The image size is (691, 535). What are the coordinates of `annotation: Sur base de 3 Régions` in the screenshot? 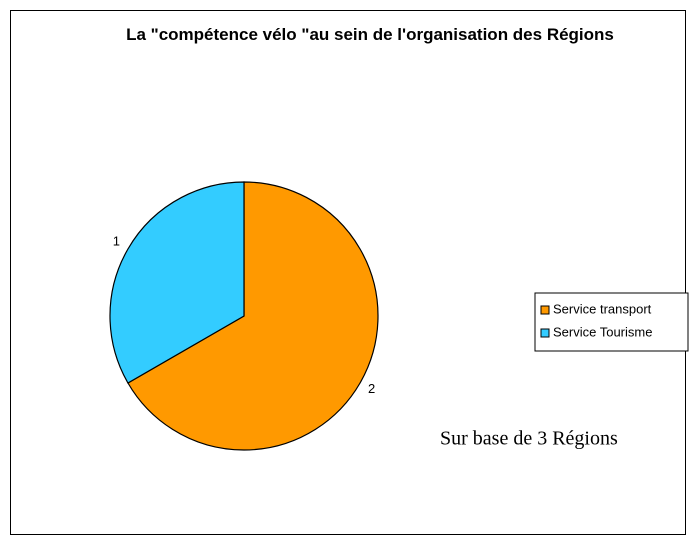 It's located at (529, 439).